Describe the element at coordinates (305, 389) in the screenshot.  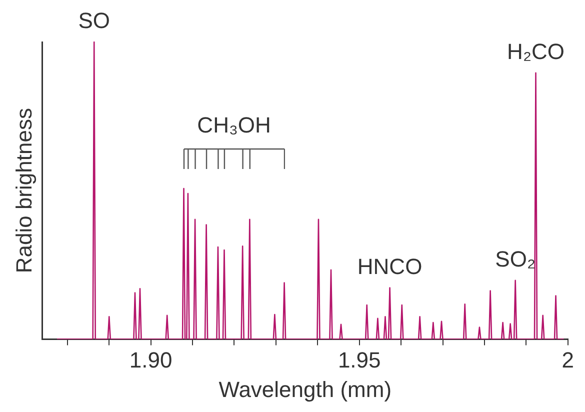
I see `x-axis-title: Wavelength (mm)` at that location.